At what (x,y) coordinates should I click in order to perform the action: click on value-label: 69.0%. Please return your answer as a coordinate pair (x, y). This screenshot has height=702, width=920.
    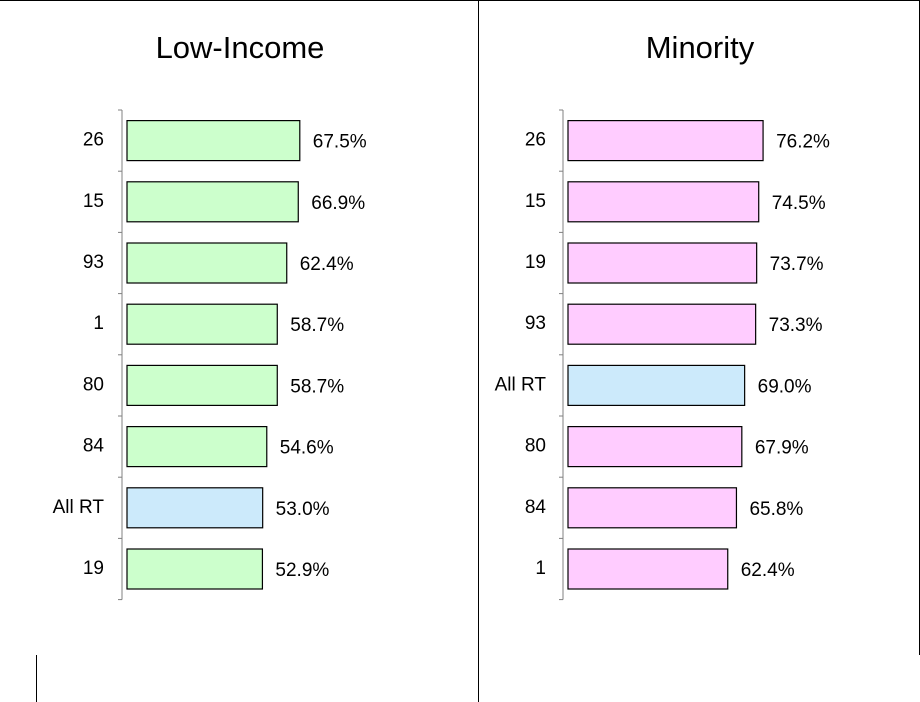
    Looking at the image, I should click on (785, 386).